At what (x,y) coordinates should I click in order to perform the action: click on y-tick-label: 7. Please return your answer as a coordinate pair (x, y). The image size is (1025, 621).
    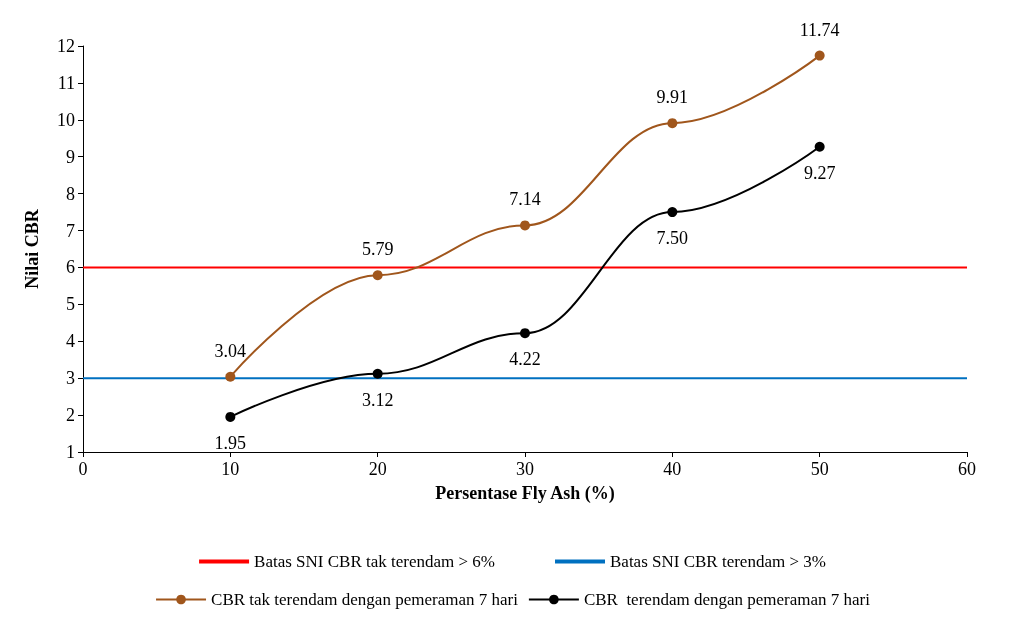
    Looking at the image, I should click on (70, 230).